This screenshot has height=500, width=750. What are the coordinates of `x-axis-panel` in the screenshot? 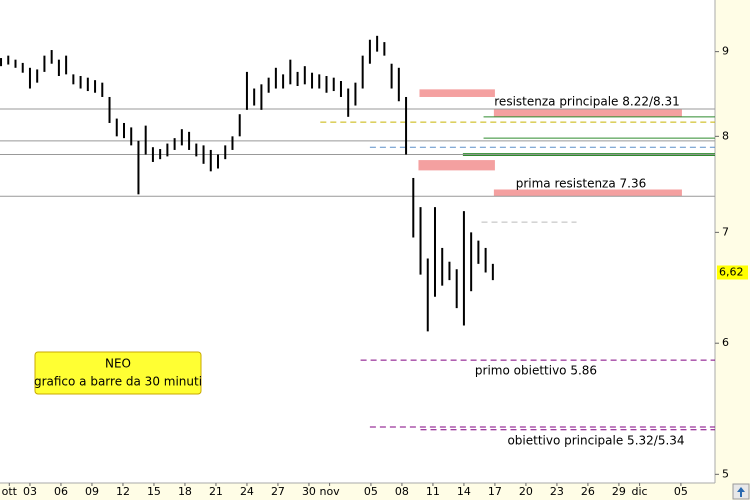 It's located at (375, 491).